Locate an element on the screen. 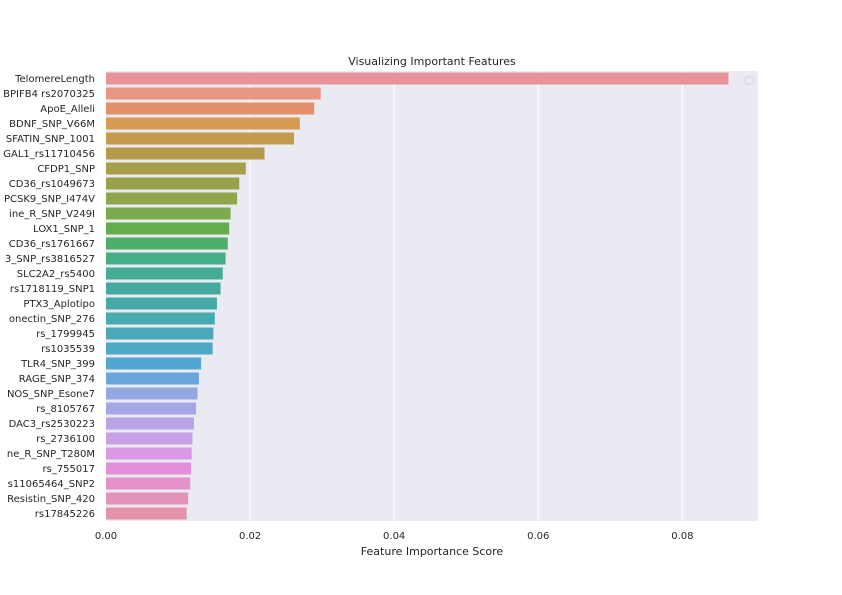 The image size is (842, 595). x-tick-labels: 0.00 0.02 0.04 0.06 0.08 is located at coordinates (394, 536).